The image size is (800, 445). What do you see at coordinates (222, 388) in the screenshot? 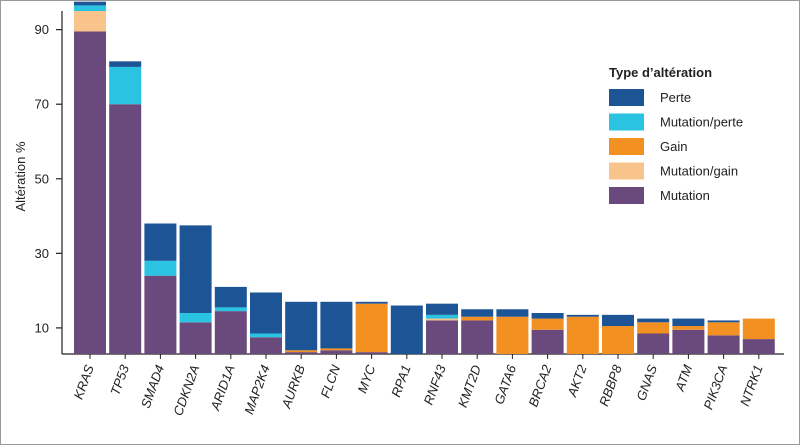
I see `x-tick-label: ARID1A` at bounding box center [222, 388].